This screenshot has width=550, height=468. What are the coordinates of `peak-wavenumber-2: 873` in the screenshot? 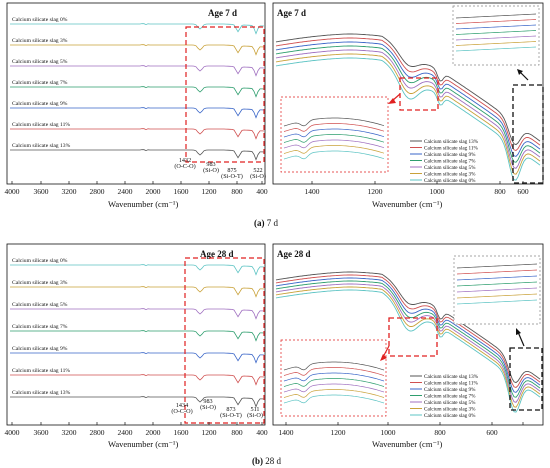 It's located at (230, 409).